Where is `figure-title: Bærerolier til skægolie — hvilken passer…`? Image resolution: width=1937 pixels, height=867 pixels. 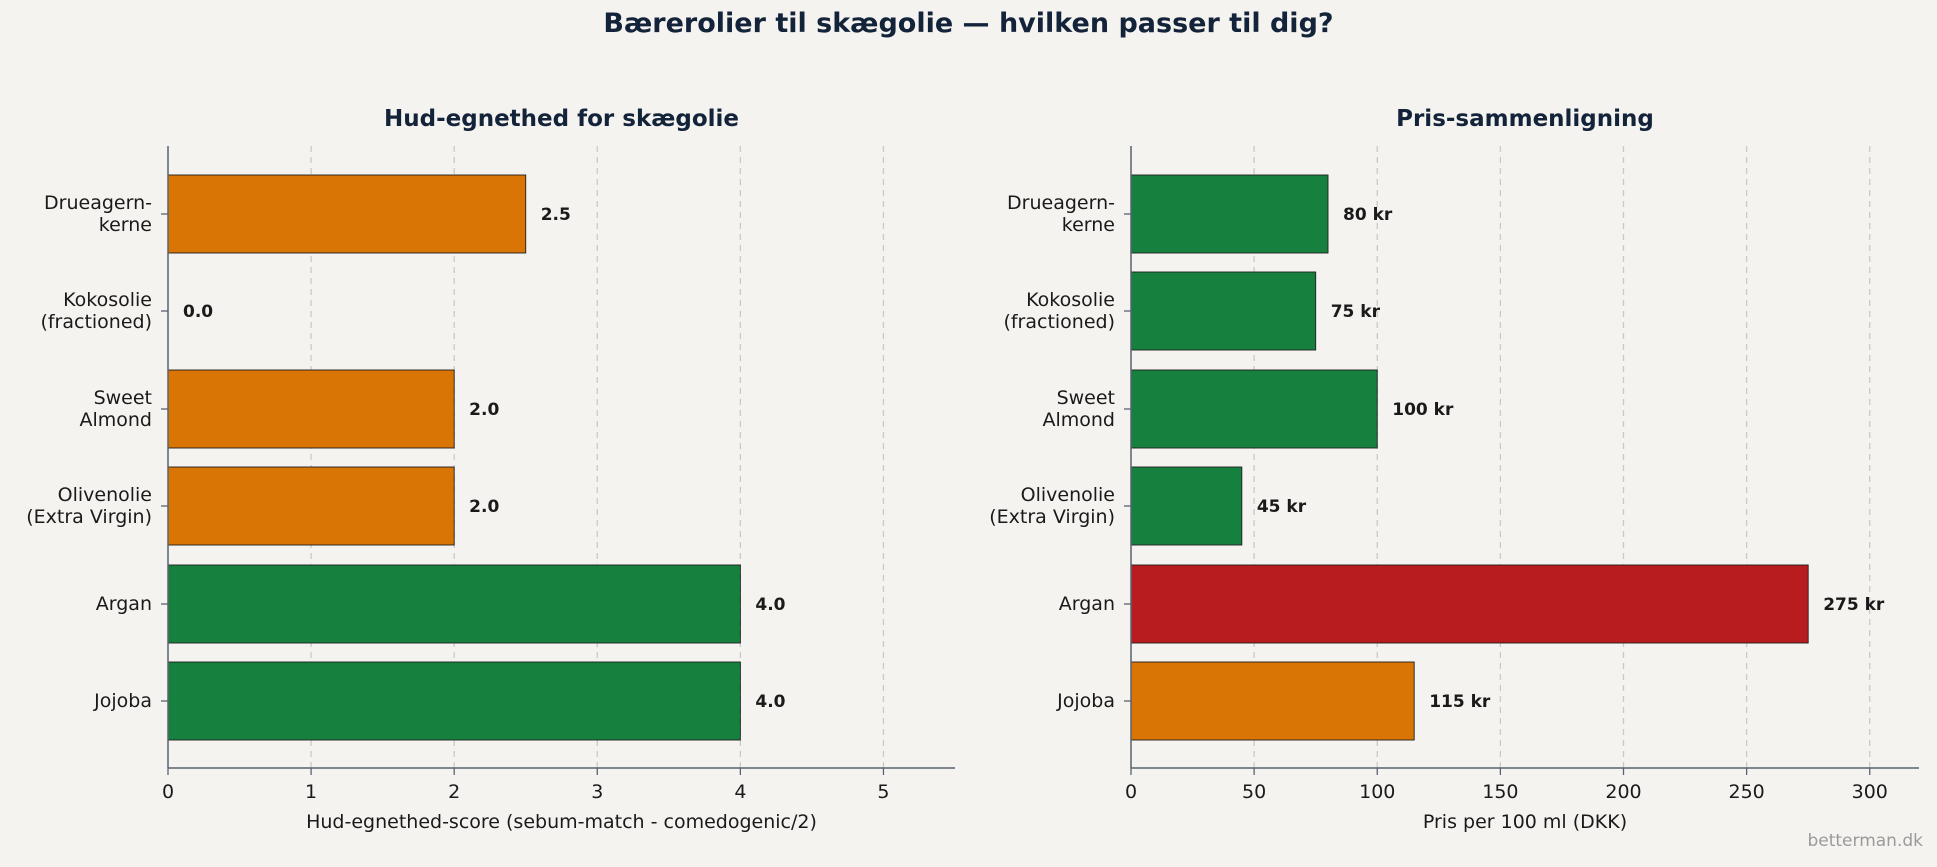
figure-title: Bærerolier til skægolie — hvilken passer… is located at coordinates (968, 23).